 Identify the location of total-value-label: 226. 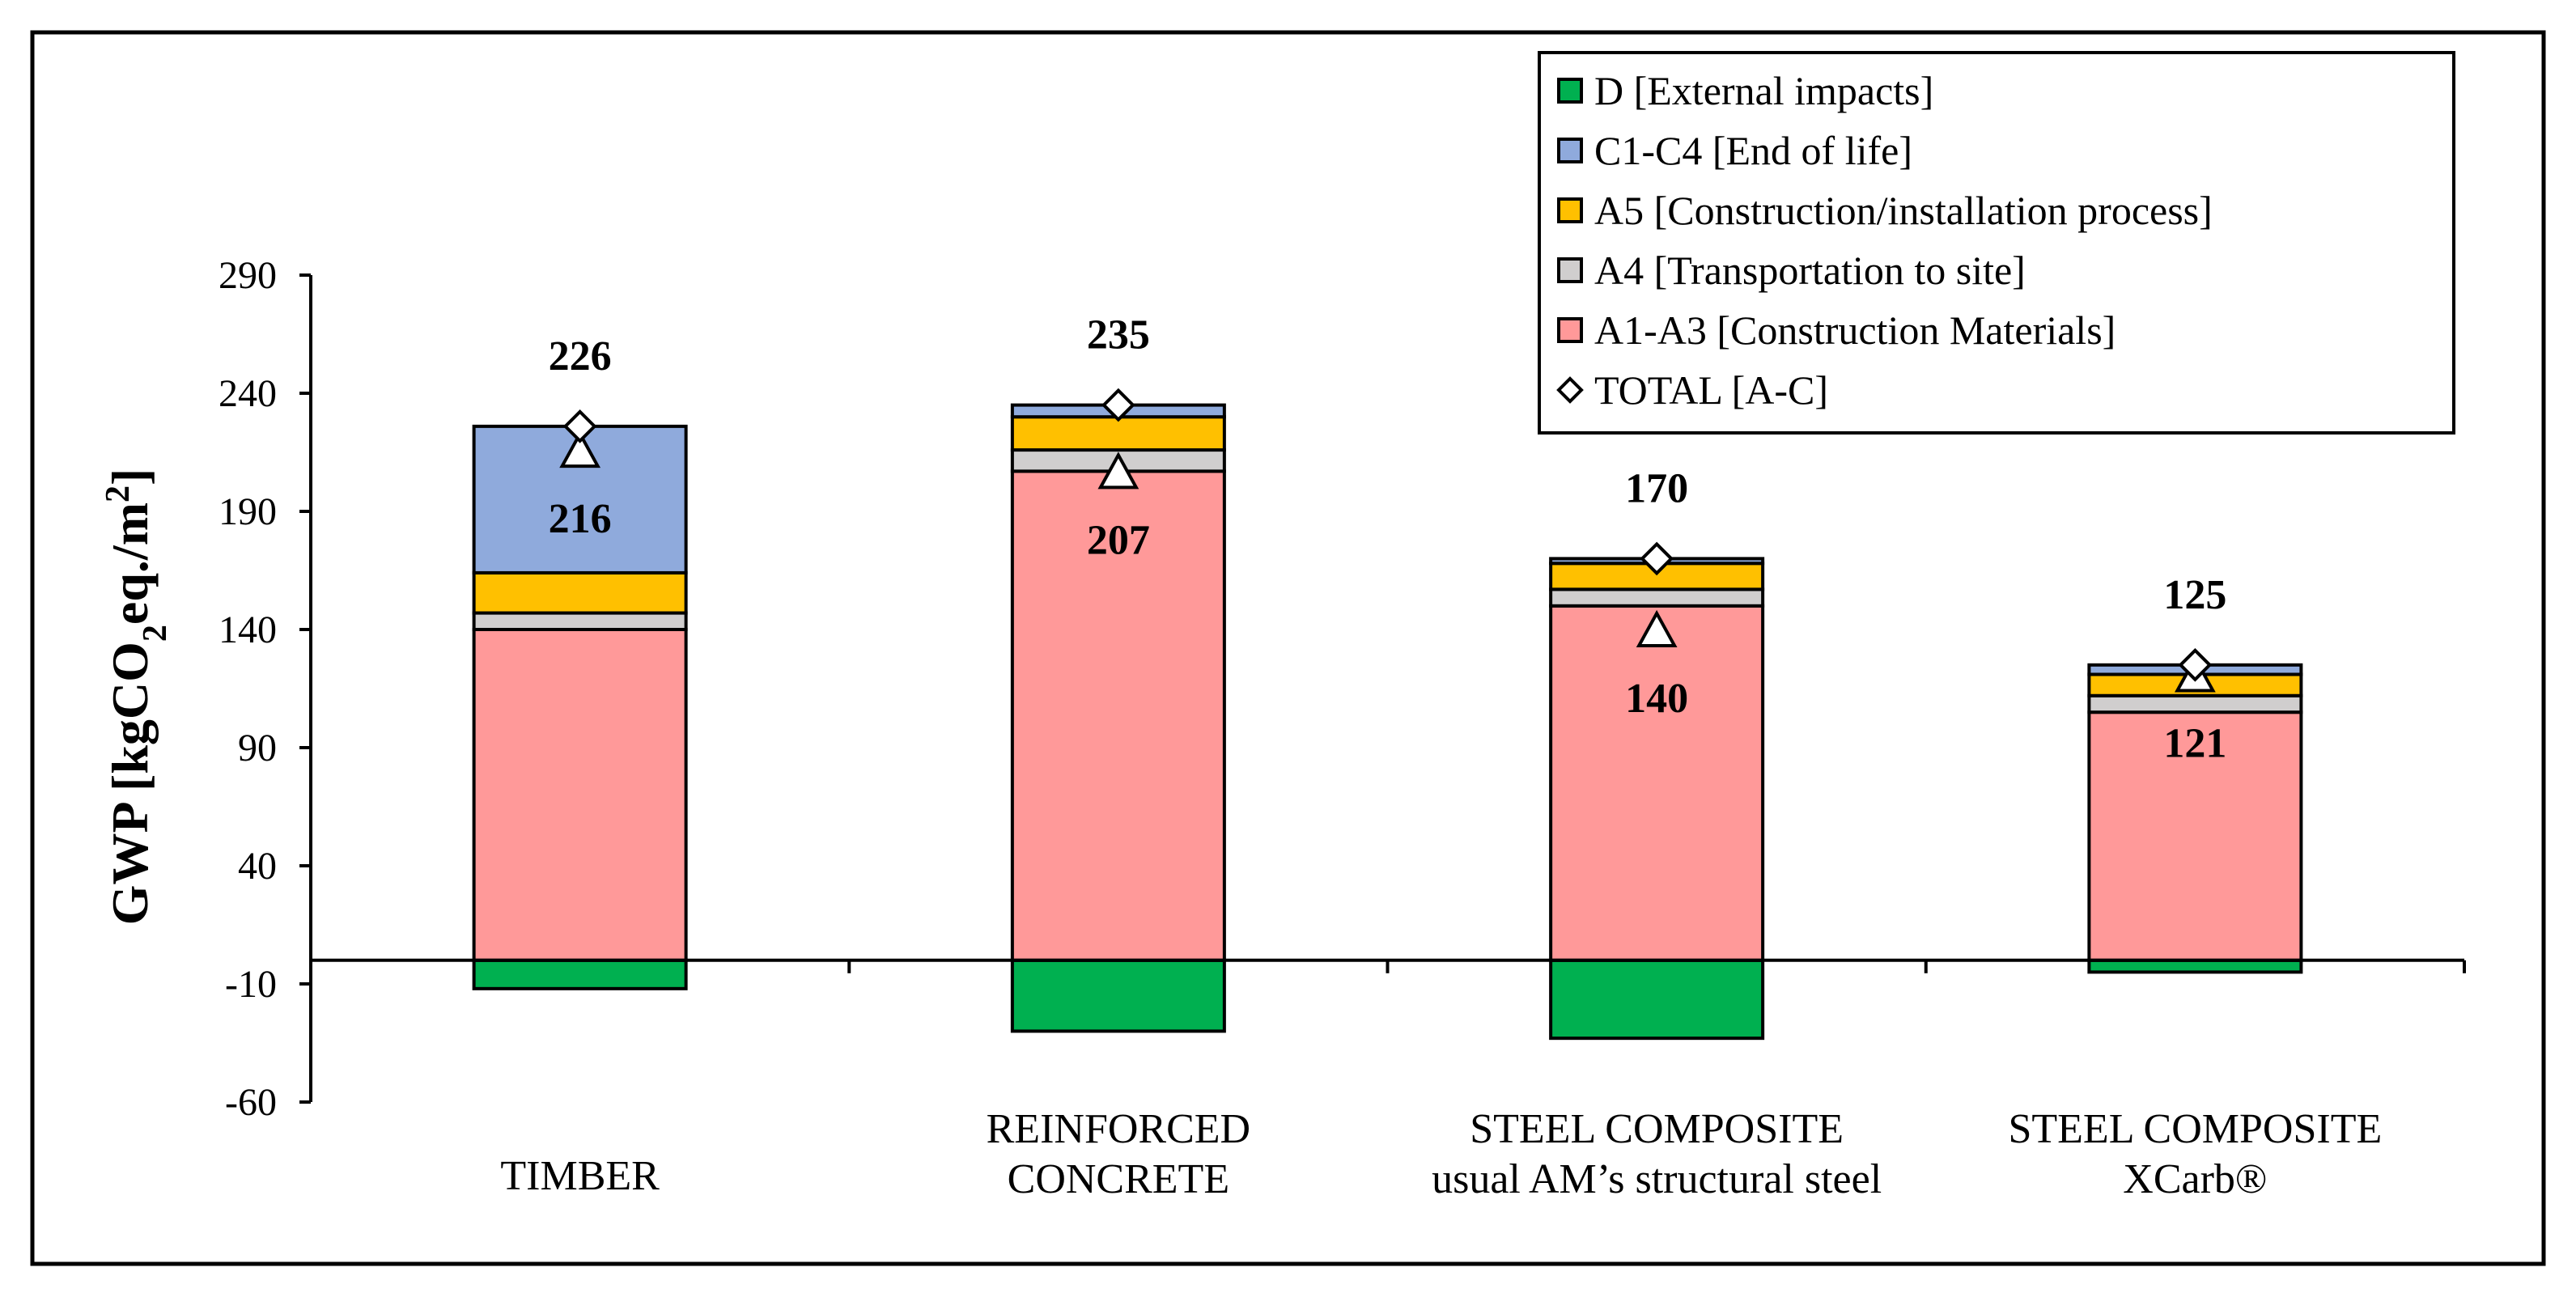
(580, 356).